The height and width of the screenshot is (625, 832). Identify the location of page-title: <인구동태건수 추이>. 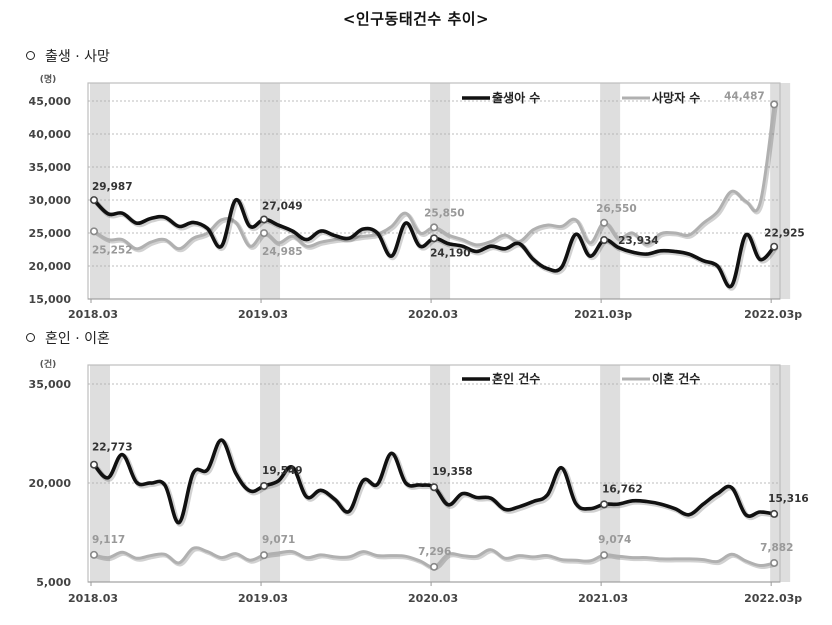
(416, 19).